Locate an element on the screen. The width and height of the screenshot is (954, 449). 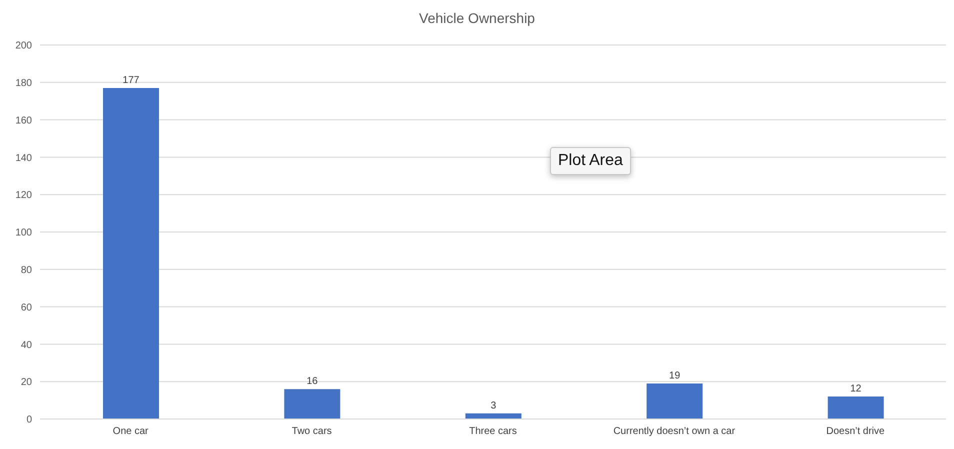
y-tick-label: 160 is located at coordinates (23, 120).